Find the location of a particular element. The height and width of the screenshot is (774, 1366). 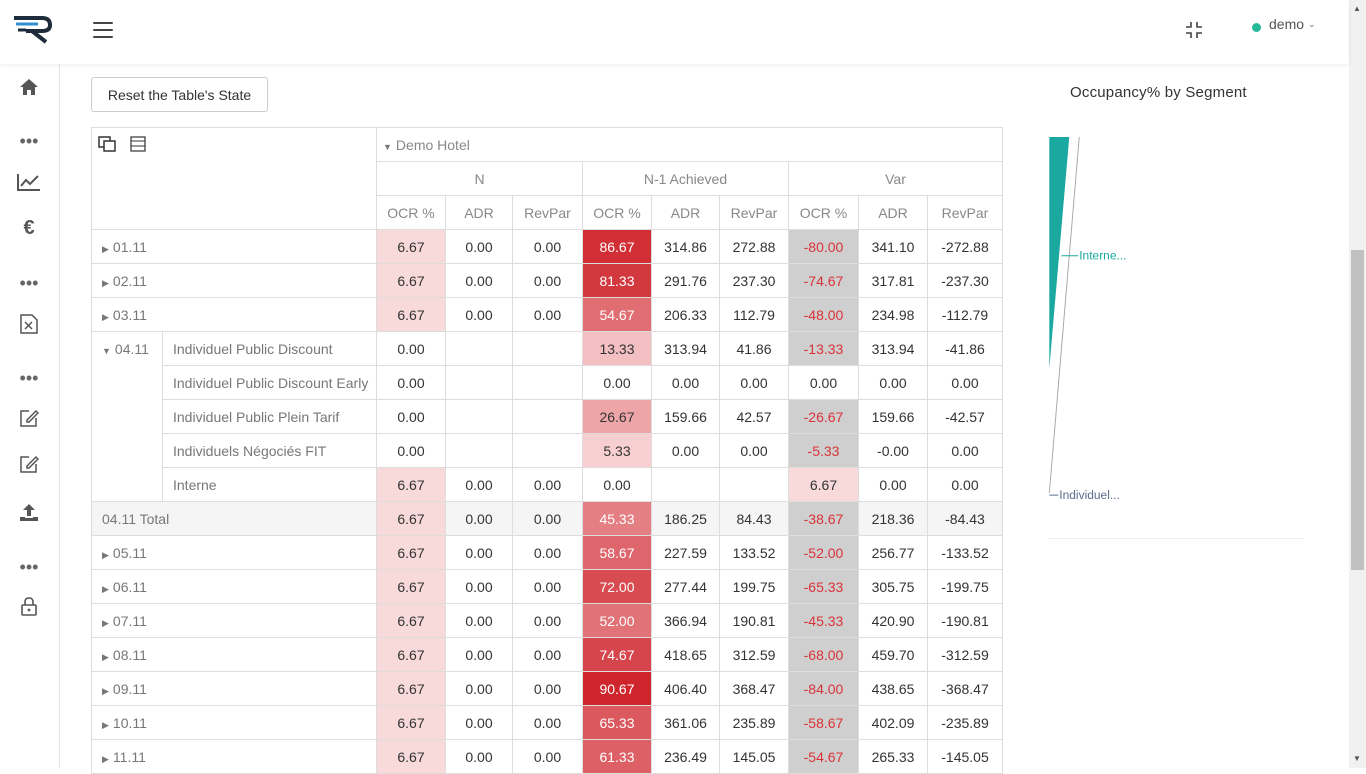

table-cell: 199.75 is located at coordinates (754, 586).